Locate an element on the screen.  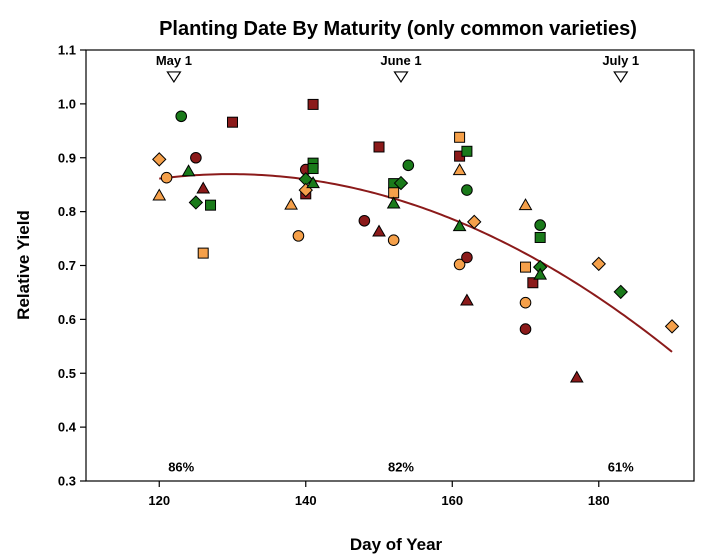
date-marker-label: July 1 is located at coordinates (620, 60).